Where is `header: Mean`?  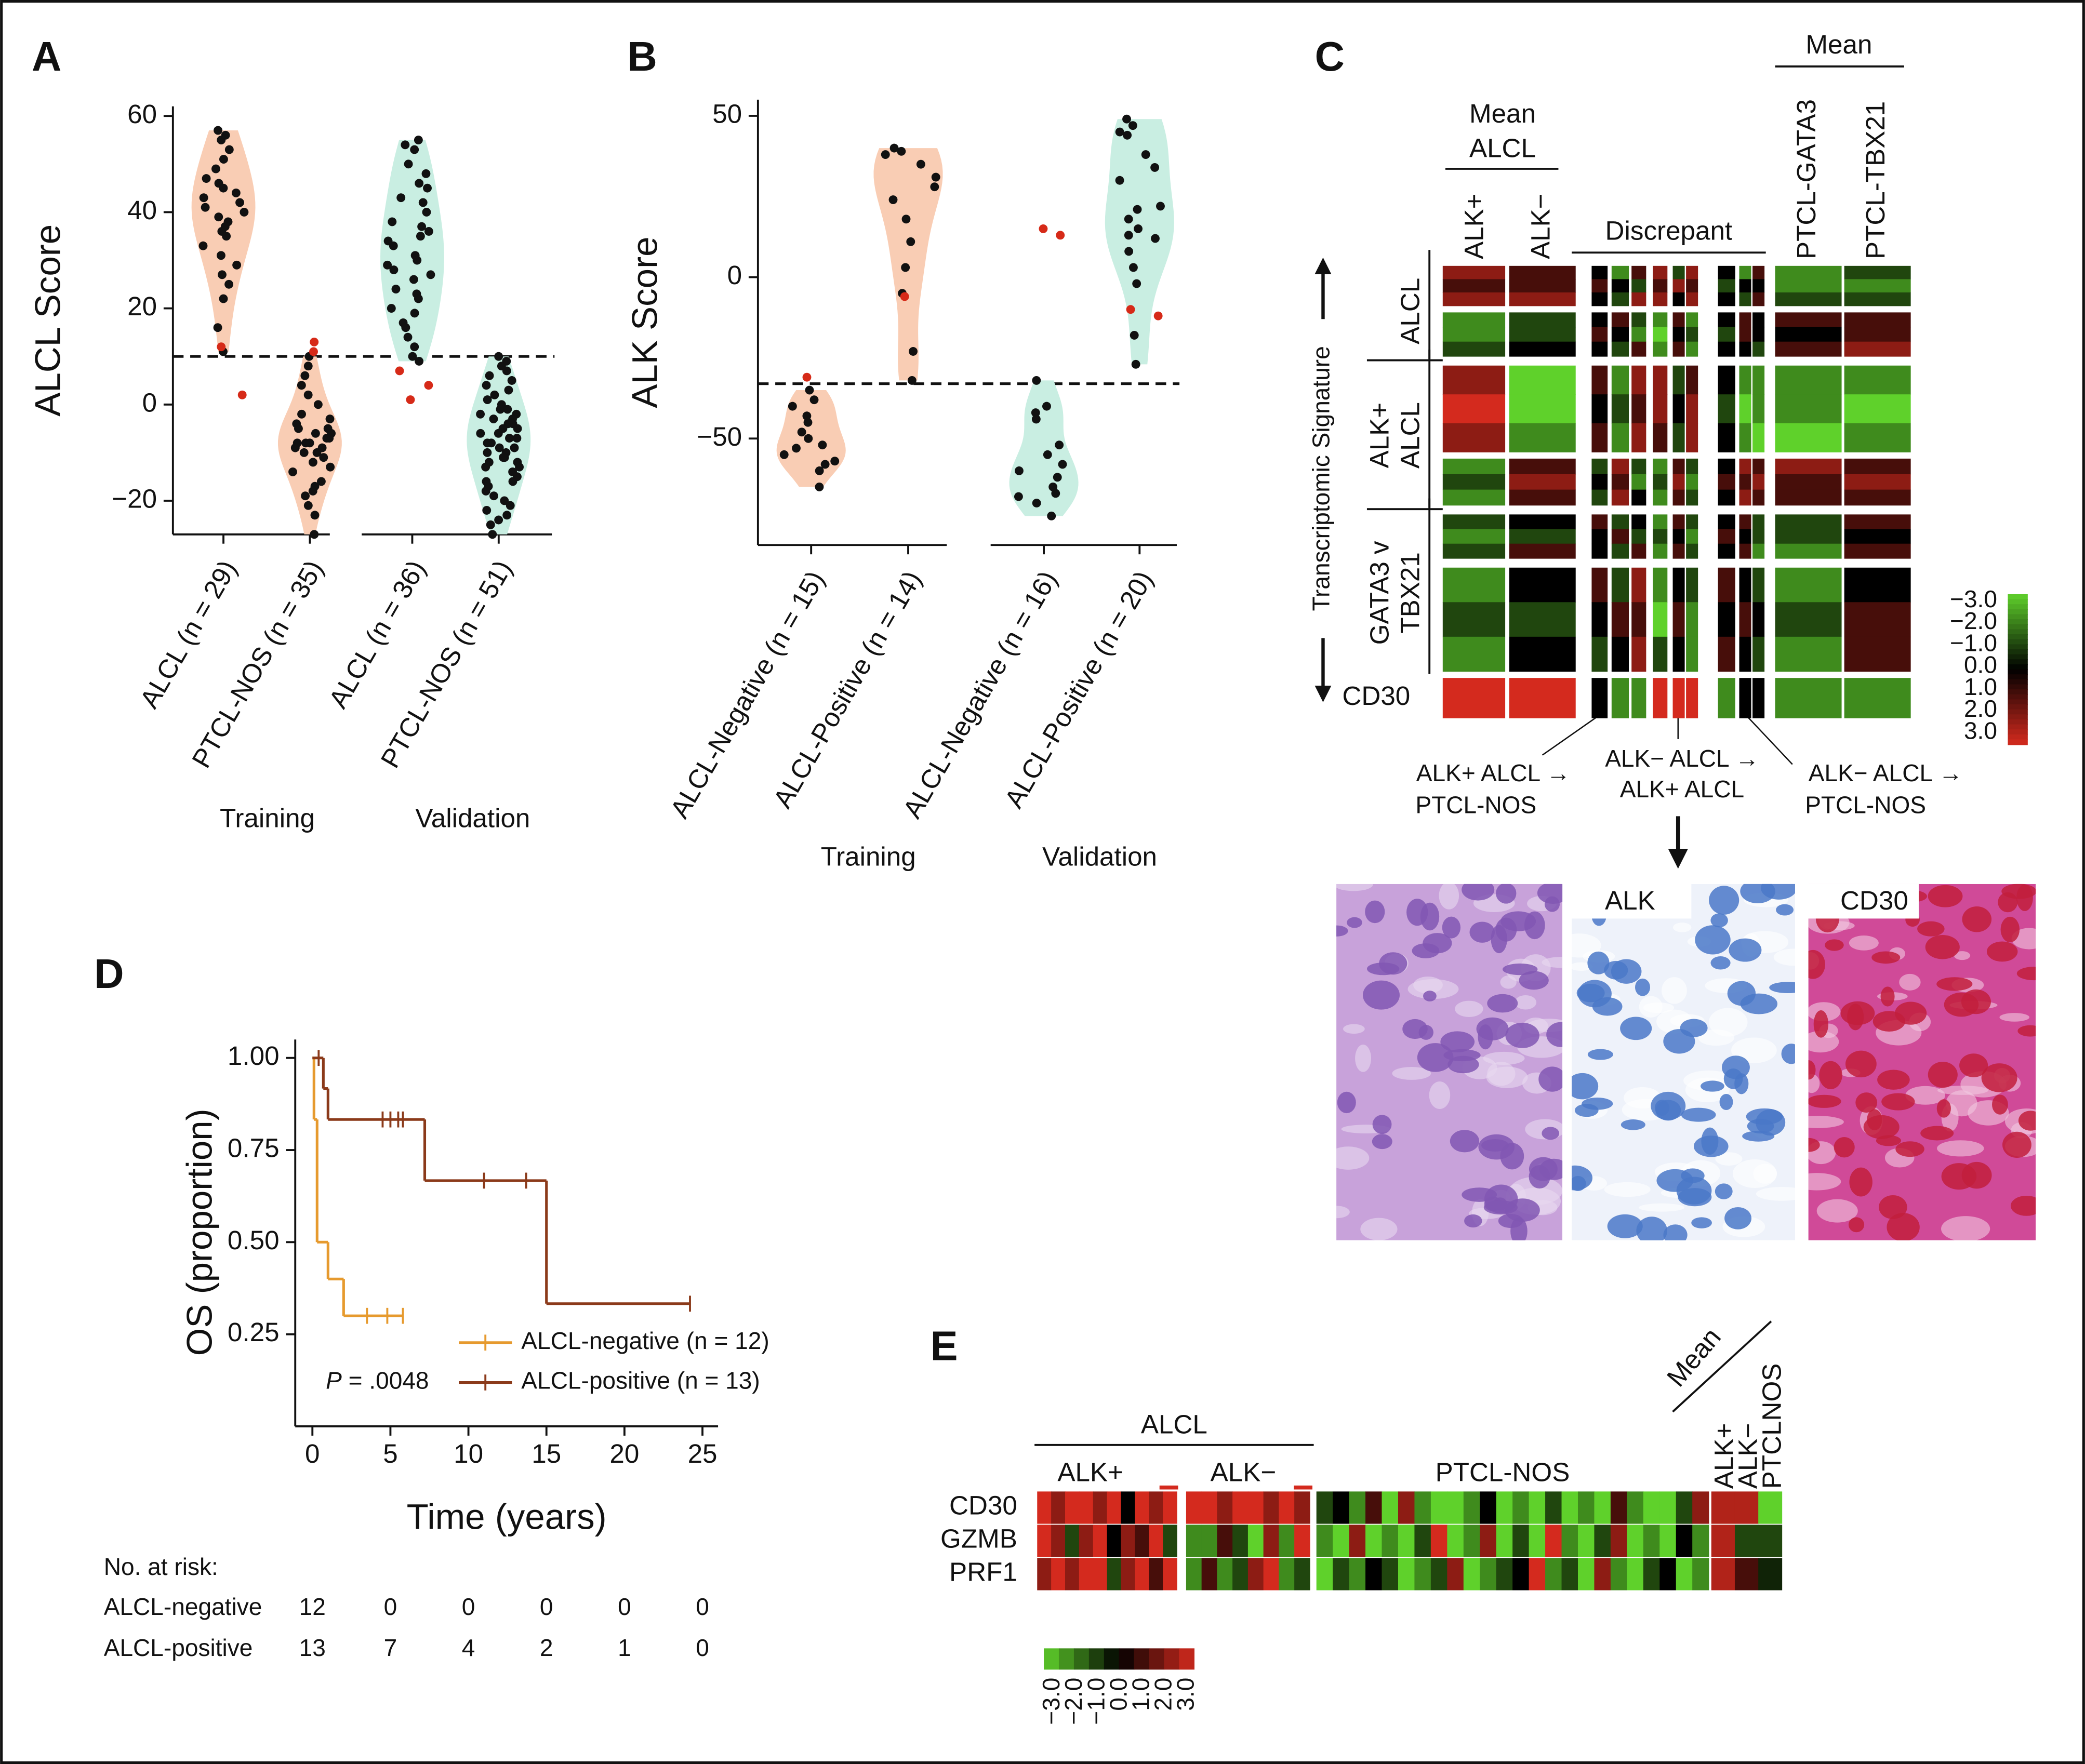 header: Mean is located at coordinates (1502, 113).